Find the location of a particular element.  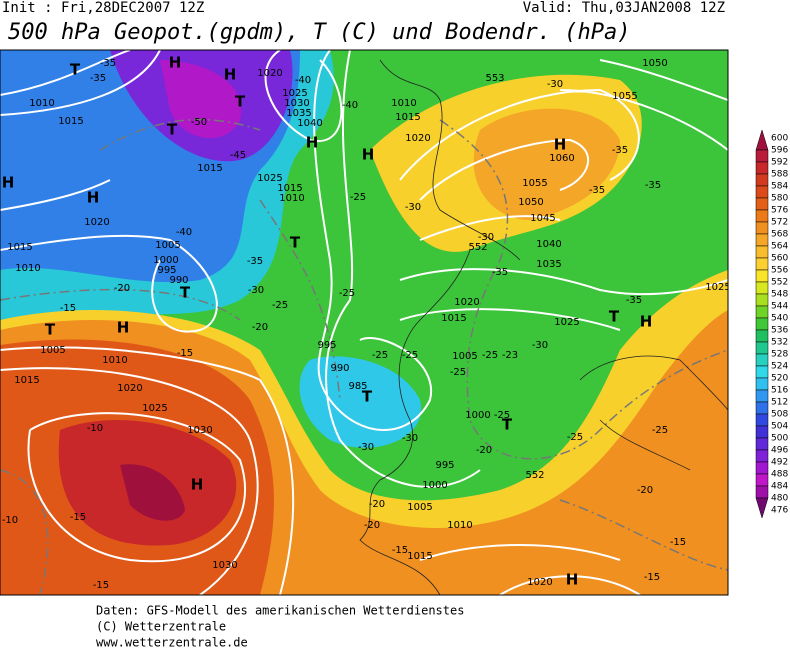

scale-label: 592 is located at coordinates (779, 163).